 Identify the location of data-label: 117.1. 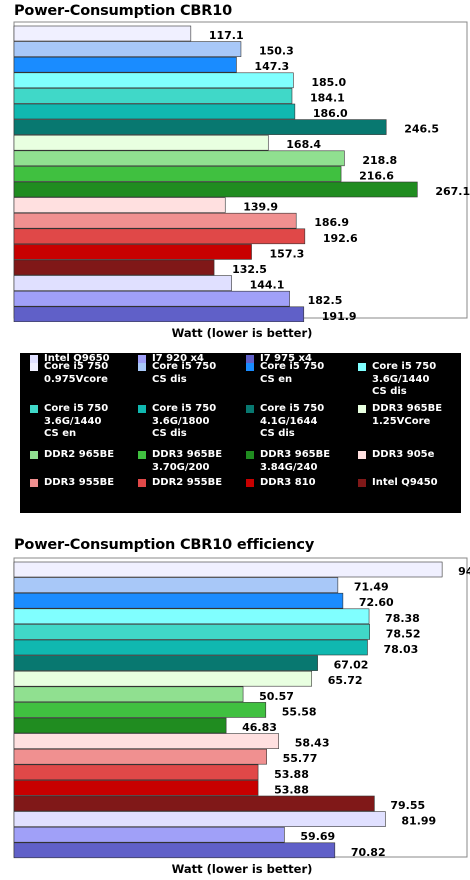
(226, 35).